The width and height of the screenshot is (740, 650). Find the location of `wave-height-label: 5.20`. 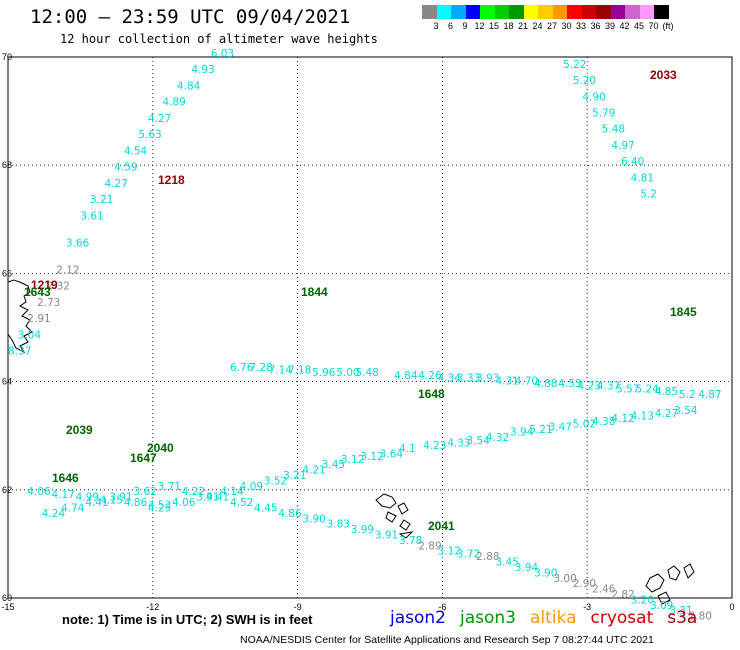

wave-height-label: 5.20 is located at coordinates (584, 81).